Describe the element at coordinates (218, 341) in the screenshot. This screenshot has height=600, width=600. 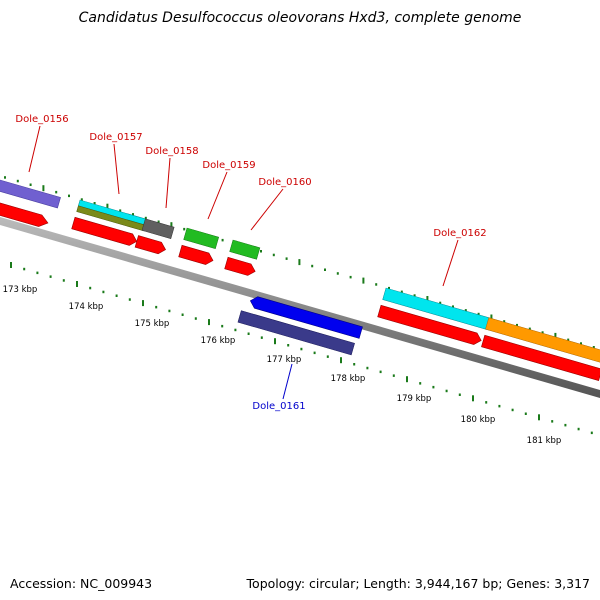
I see `tick-label: 176 kbp` at that location.